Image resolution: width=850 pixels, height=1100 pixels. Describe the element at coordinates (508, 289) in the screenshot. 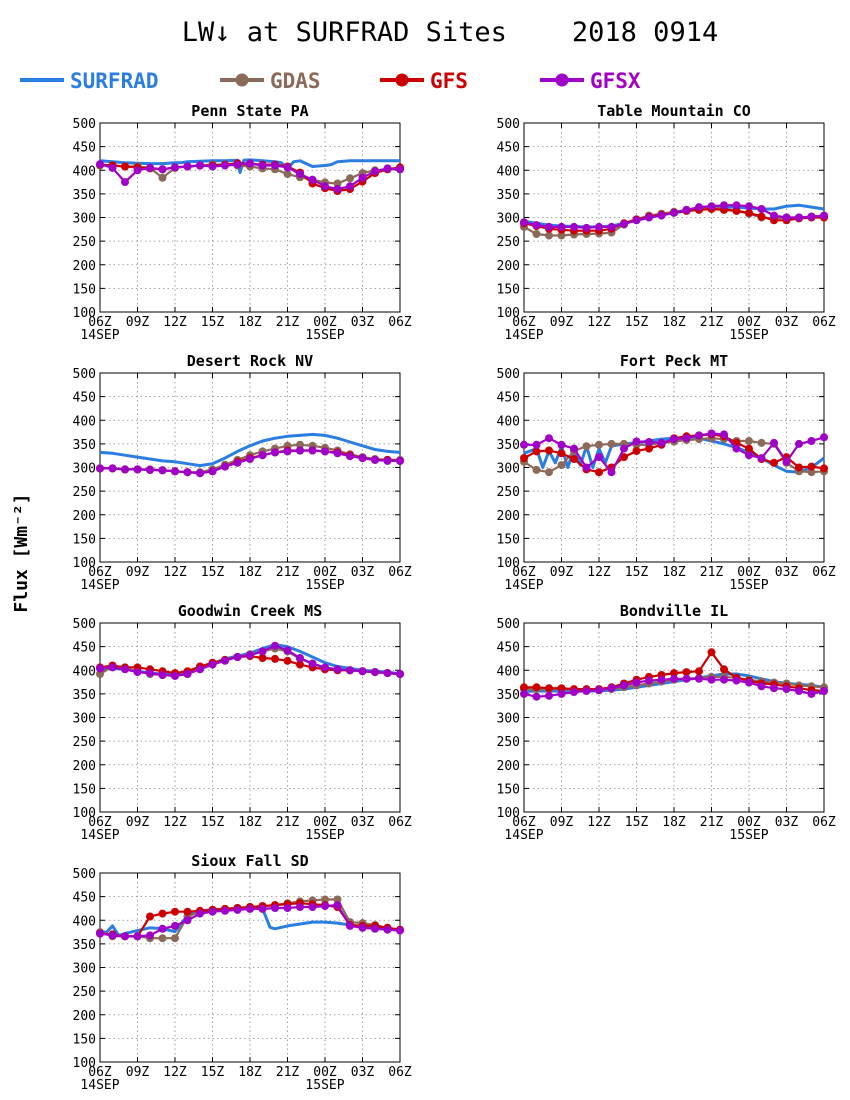

I see `y-tick-label: 150` at that location.